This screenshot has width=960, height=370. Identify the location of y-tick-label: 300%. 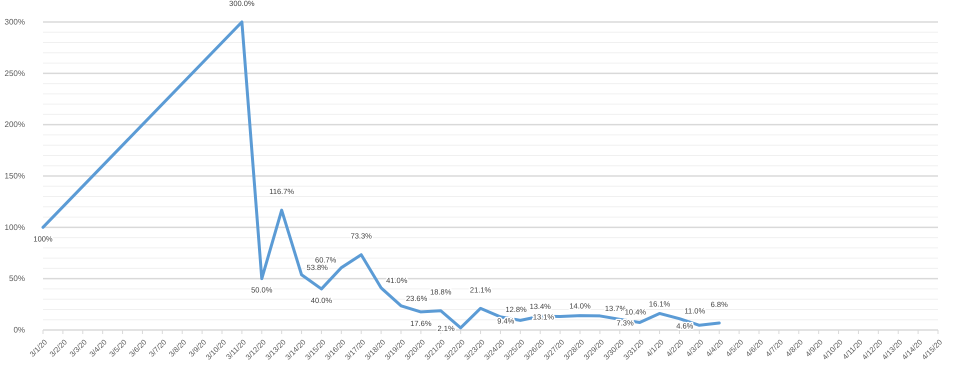
(14, 22).